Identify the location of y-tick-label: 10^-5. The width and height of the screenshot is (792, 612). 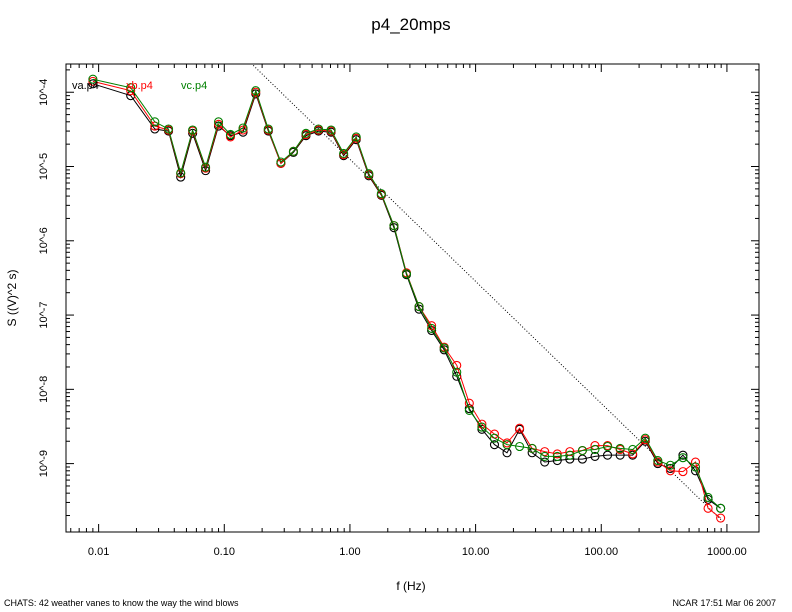
(44, 166).